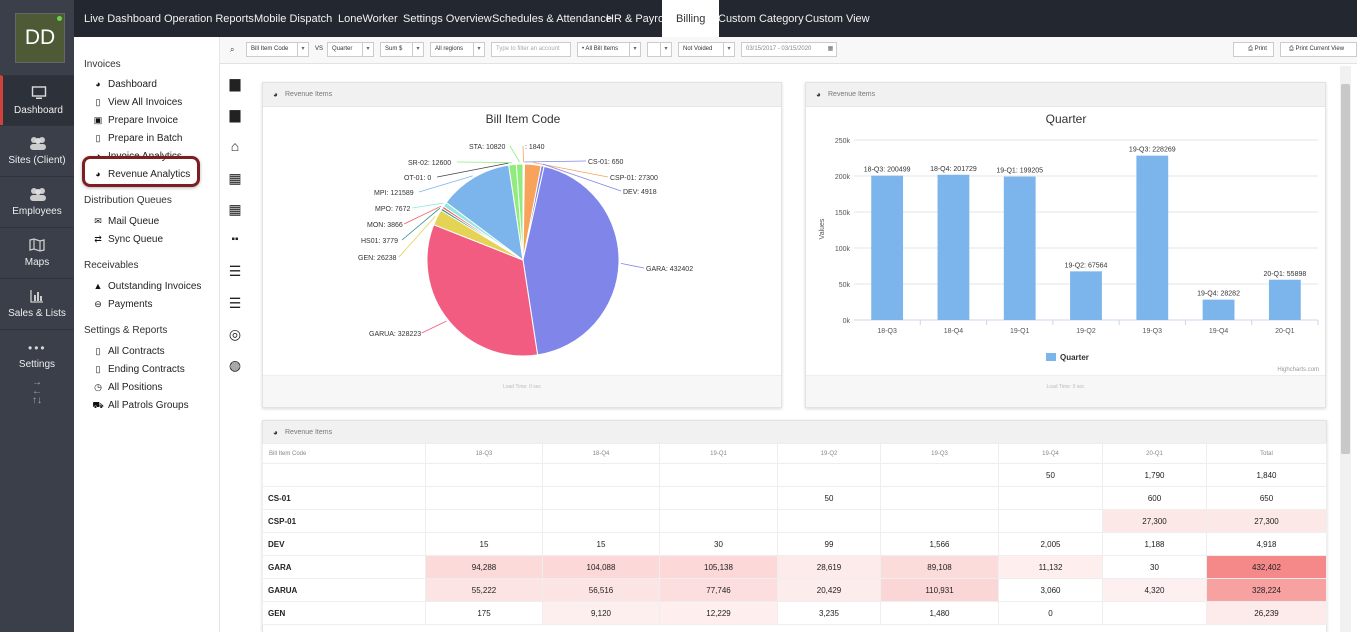 The height and width of the screenshot is (632, 1357). I want to click on rail-item-maps: Maps, so click(37, 252).